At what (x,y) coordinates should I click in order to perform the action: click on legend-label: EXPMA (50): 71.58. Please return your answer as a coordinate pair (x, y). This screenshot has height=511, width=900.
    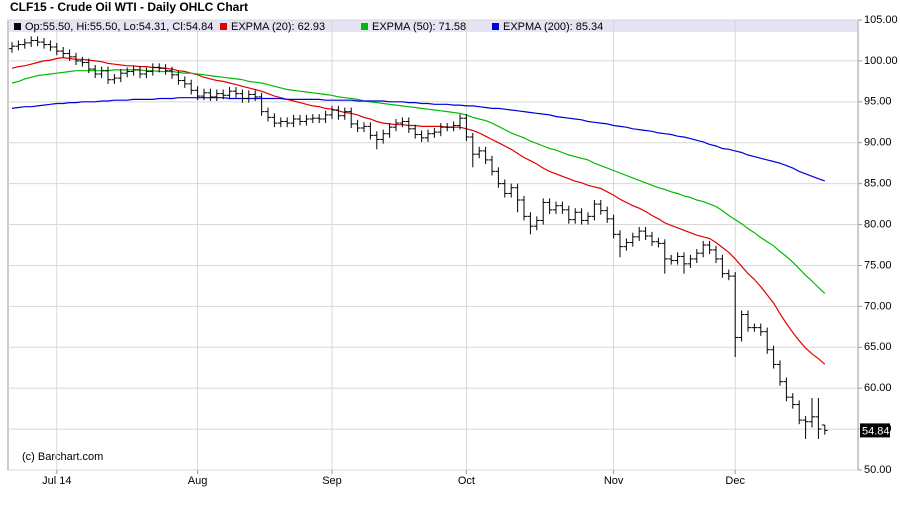
    Looking at the image, I should click on (419, 27).